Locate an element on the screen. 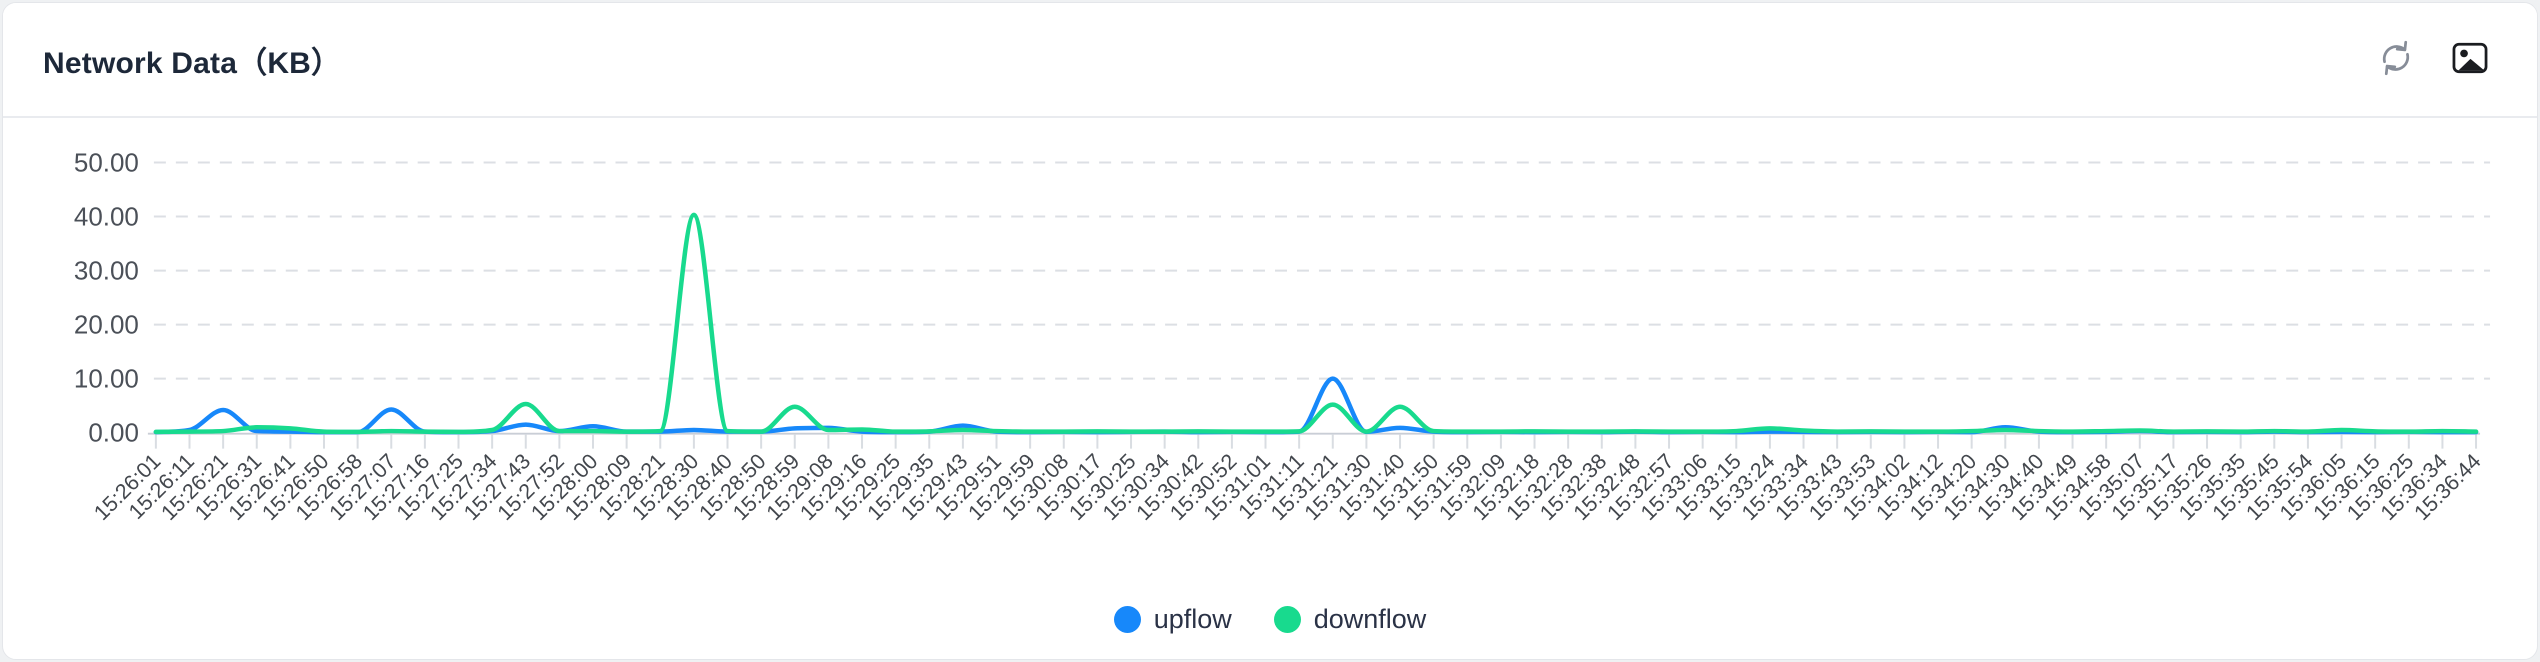 This screenshot has height=662, width=2540. y-axis-label: 10.00 is located at coordinates (106, 380).